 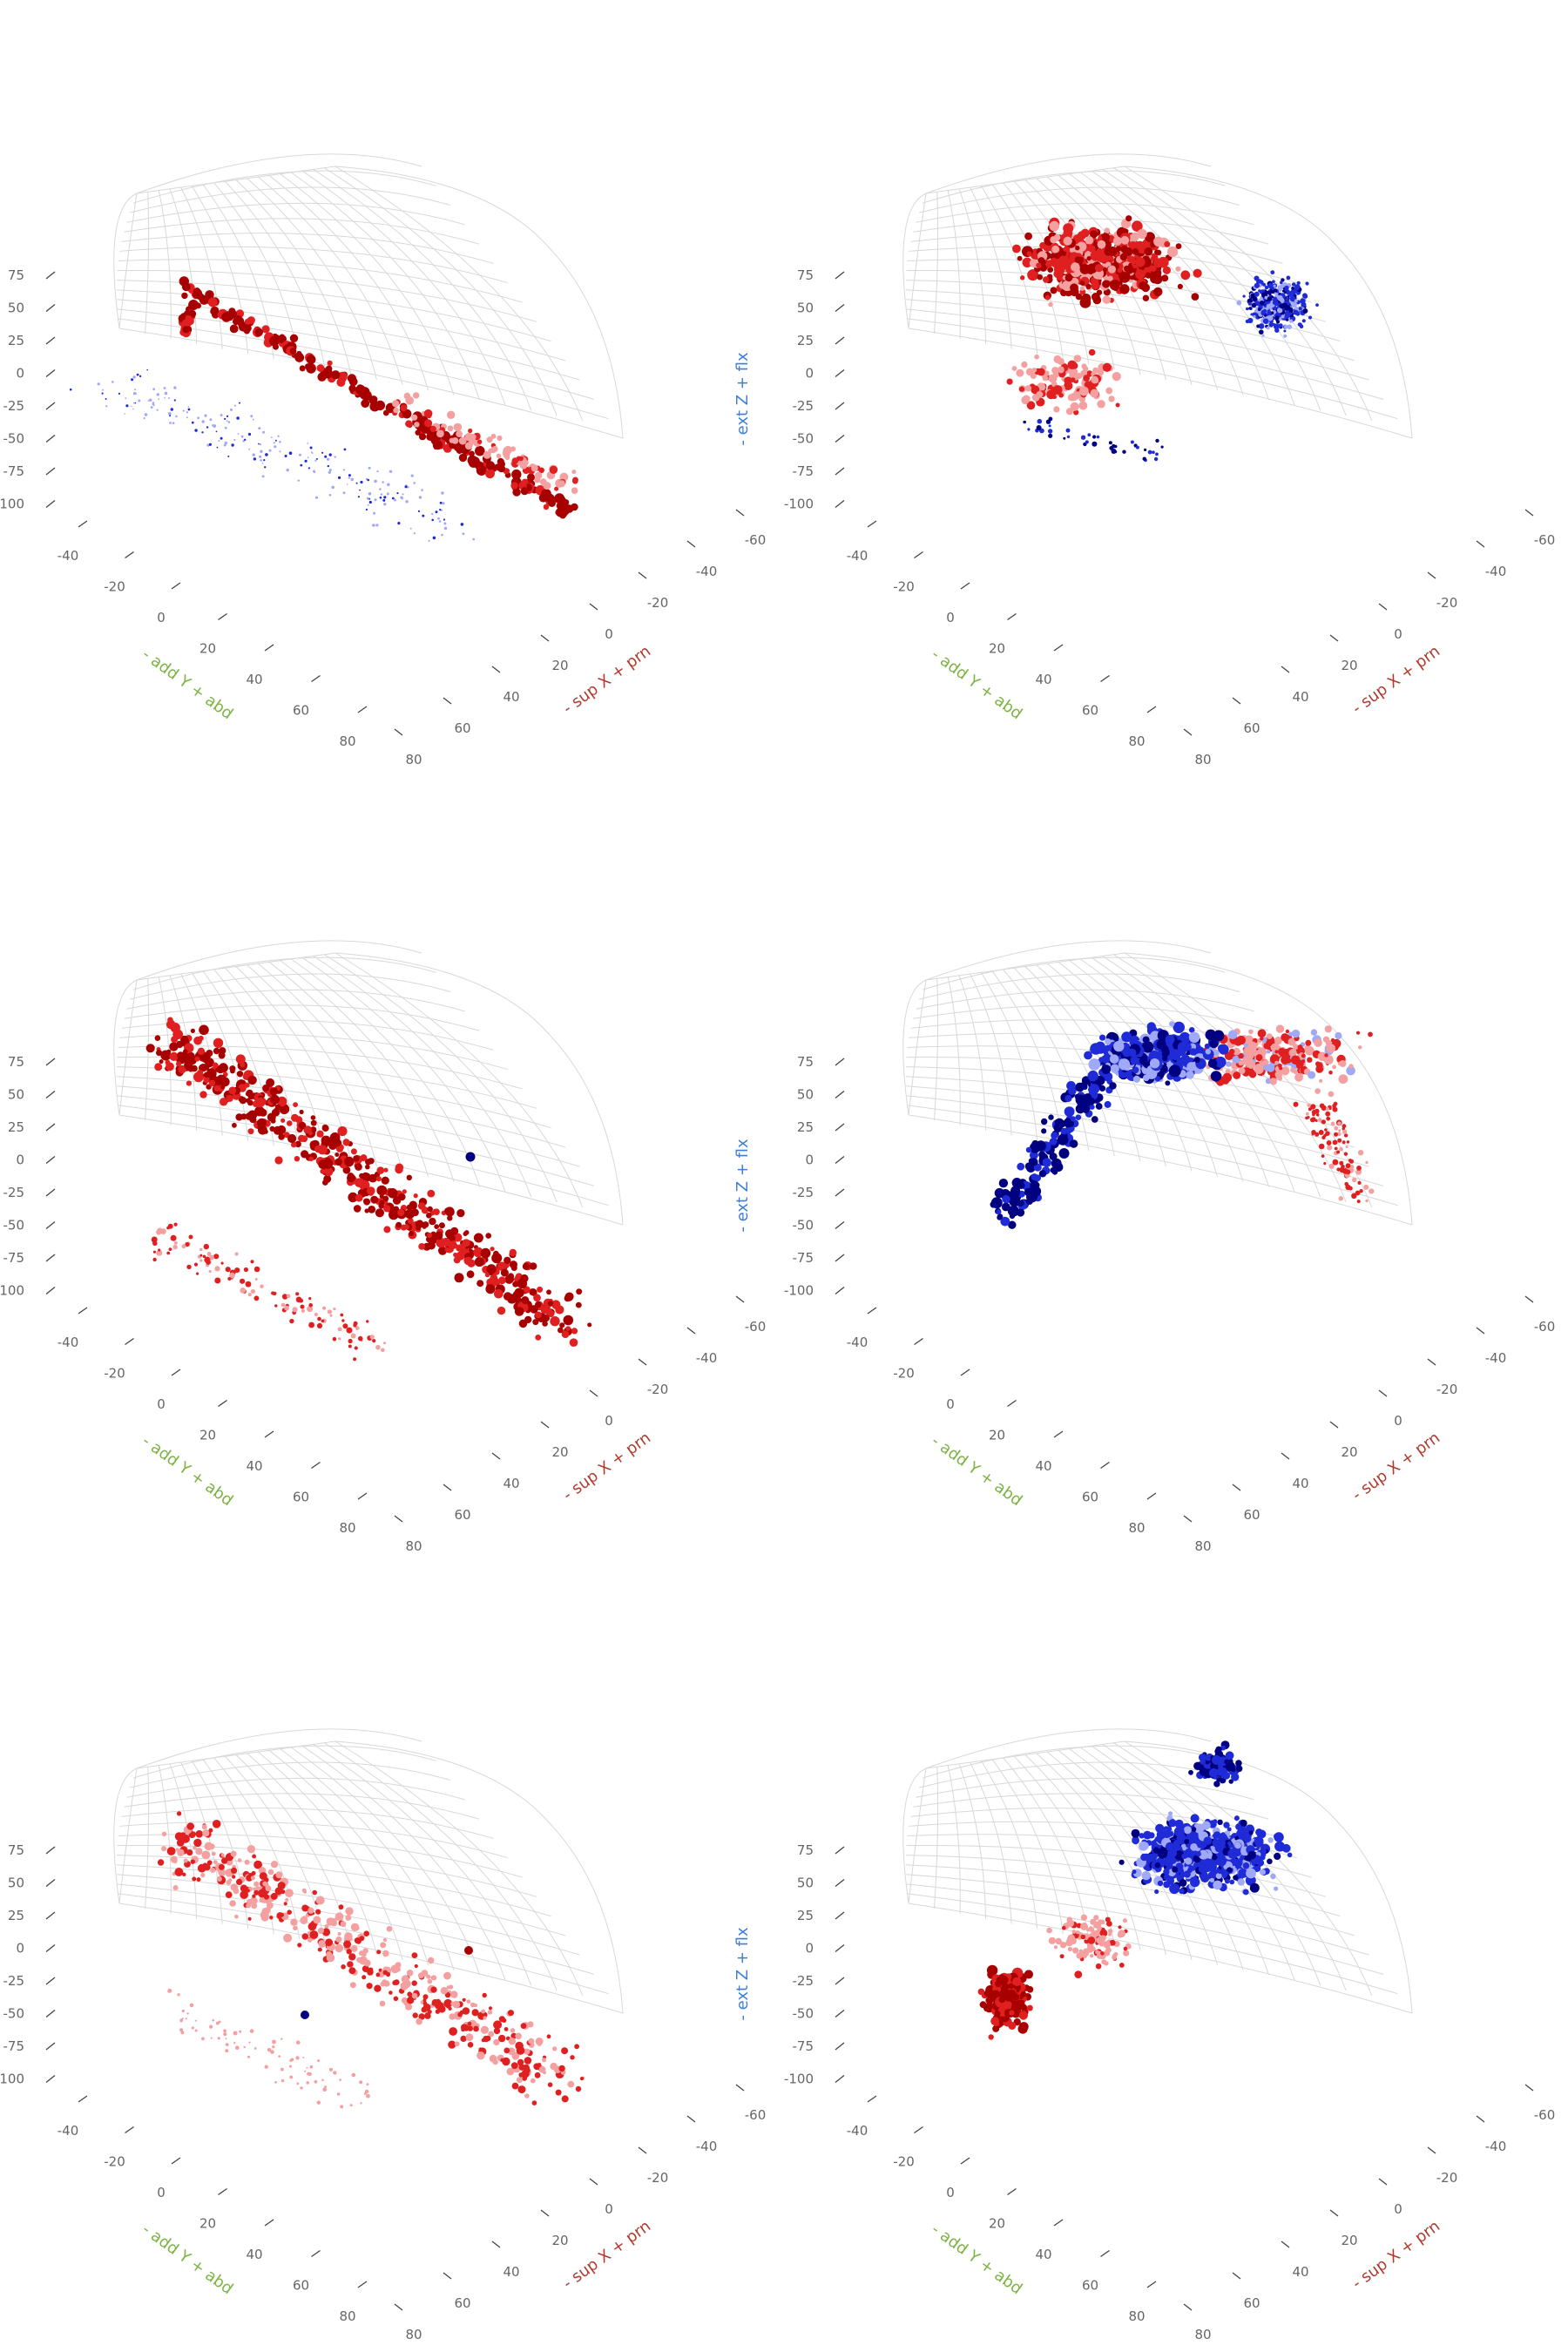 I want to click on y-tick-label: -20, so click(x=904, y=587).